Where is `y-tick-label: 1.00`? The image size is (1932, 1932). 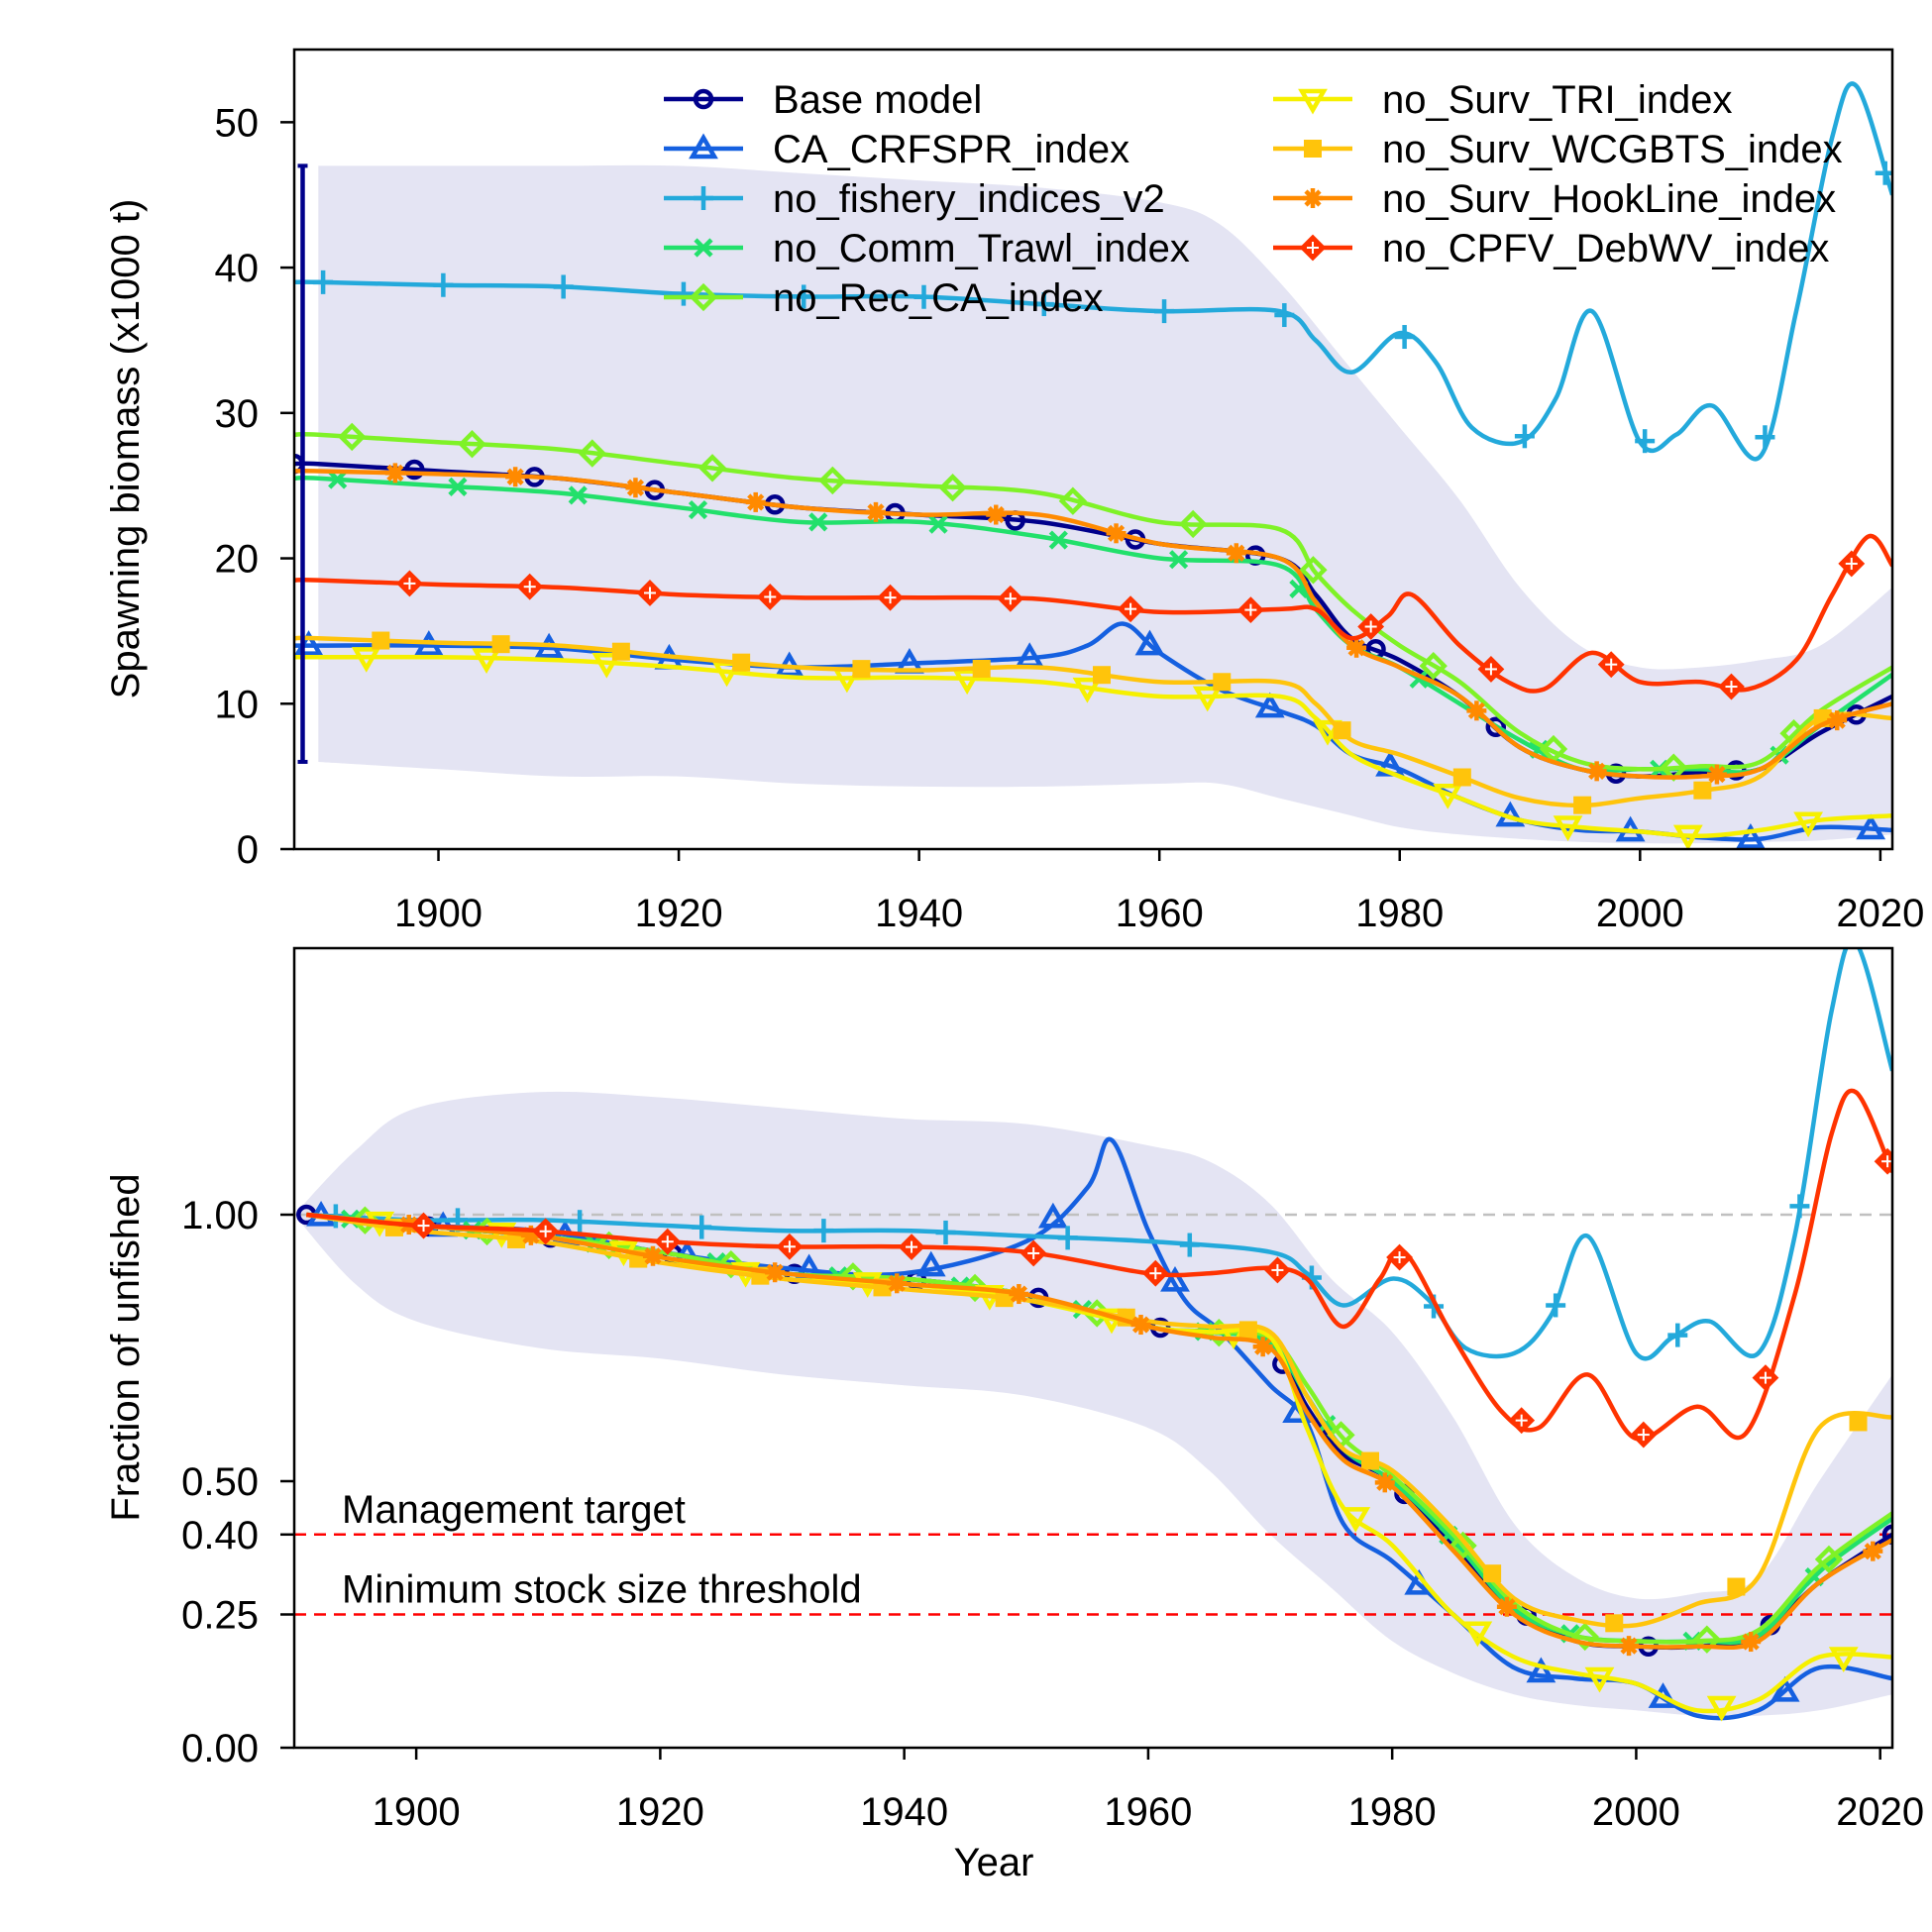
y-tick-label: 1.00 is located at coordinates (220, 1216).